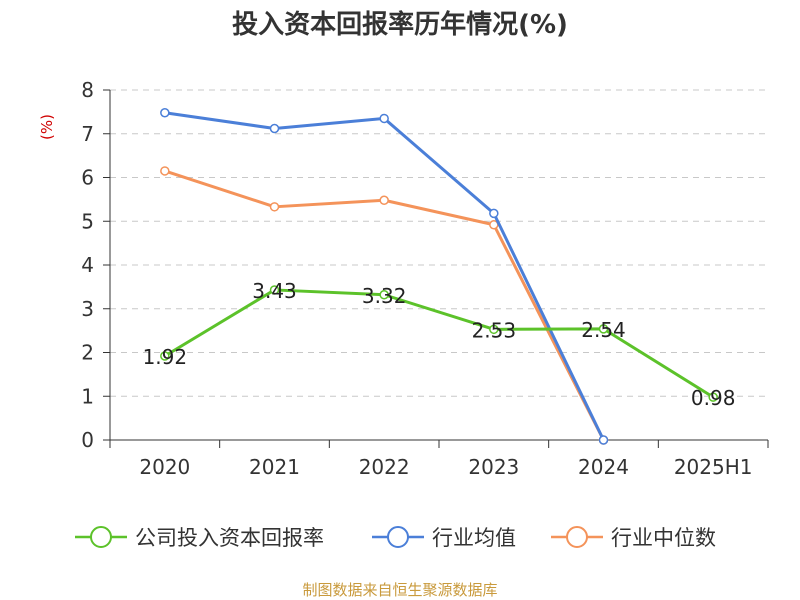 This screenshot has height=600, width=800. What do you see at coordinates (493, 467) in the screenshot?
I see `x-tick-label: 2023` at bounding box center [493, 467].